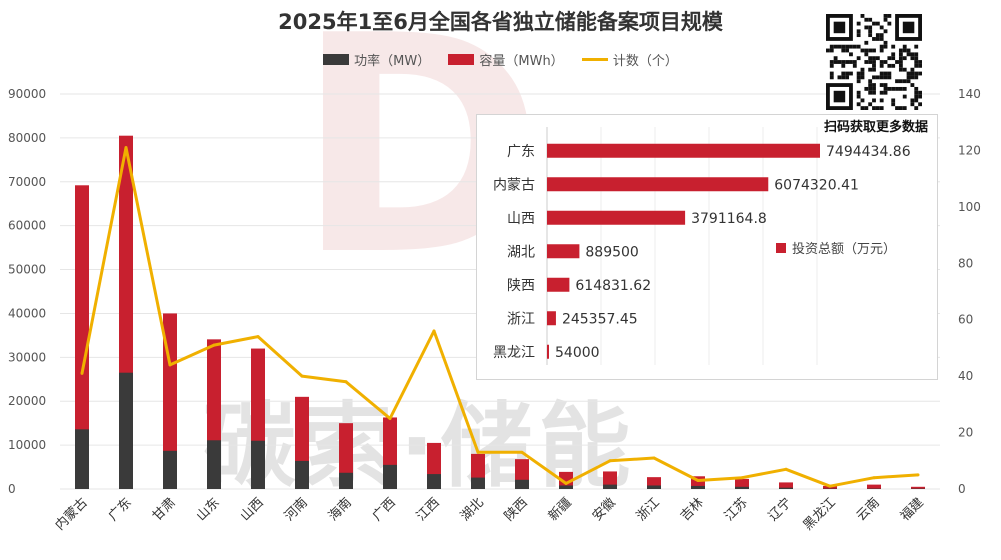 This screenshot has height=560, width=1001. What do you see at coordinates (514, 185) in the screenshot?
I see `inset-category-label: 内蒙古` at bounding box center [514, 185].